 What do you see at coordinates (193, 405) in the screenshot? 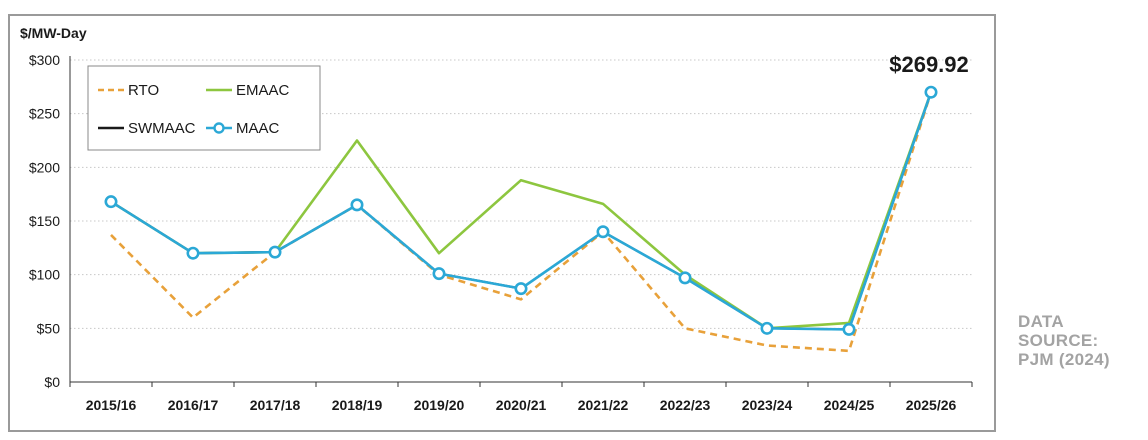
I see `x-tick-label-2016-17: 2016/17` at bounding box center [193, 405].